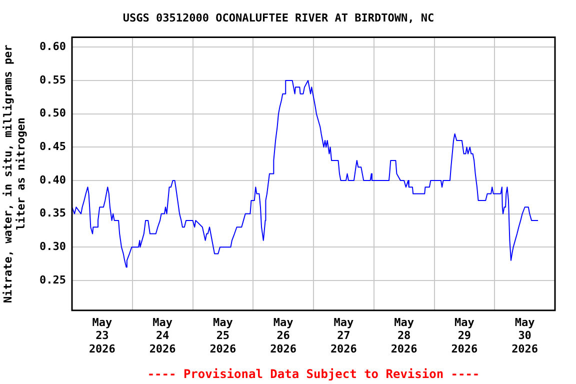 The width and height of the screenshot is (576, 384). Describe the element at coordinates (525, 336) in the screenshot. I see `x-tick-label: May 30 2026` at that location.